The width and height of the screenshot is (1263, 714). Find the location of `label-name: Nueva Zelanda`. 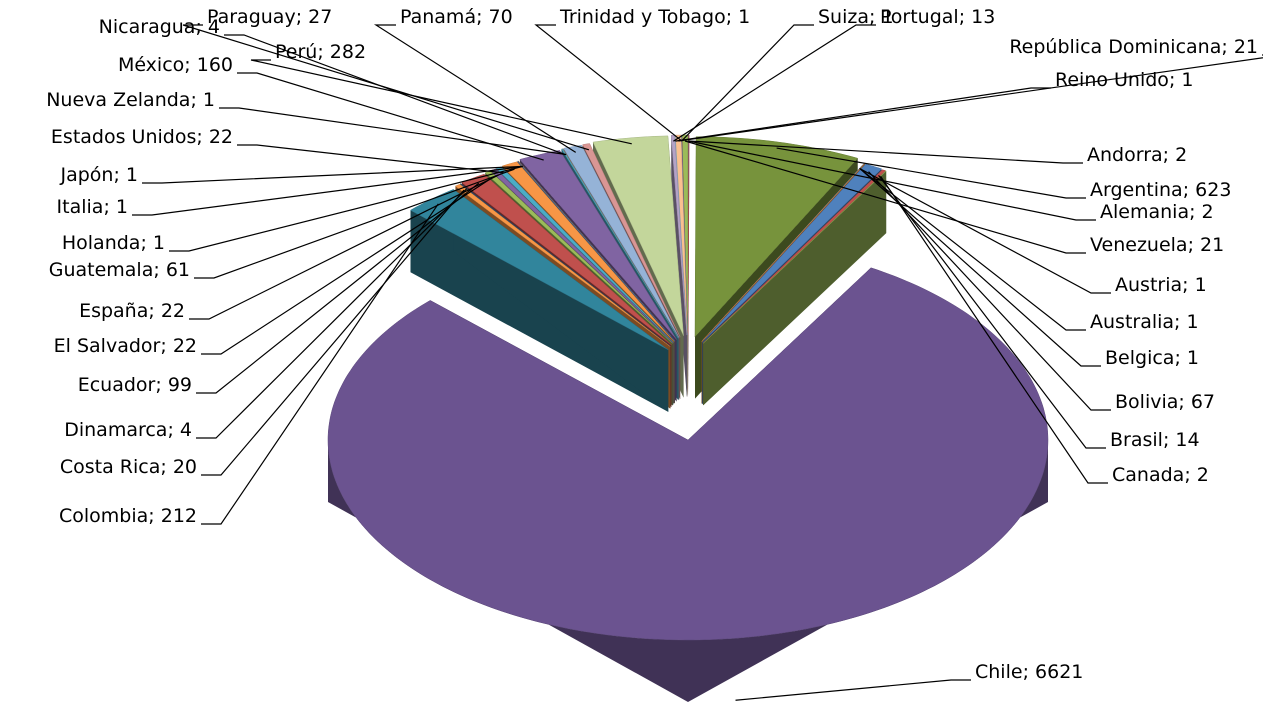

label-name: Nueva Zelanda is located at coordinates (118, 100).